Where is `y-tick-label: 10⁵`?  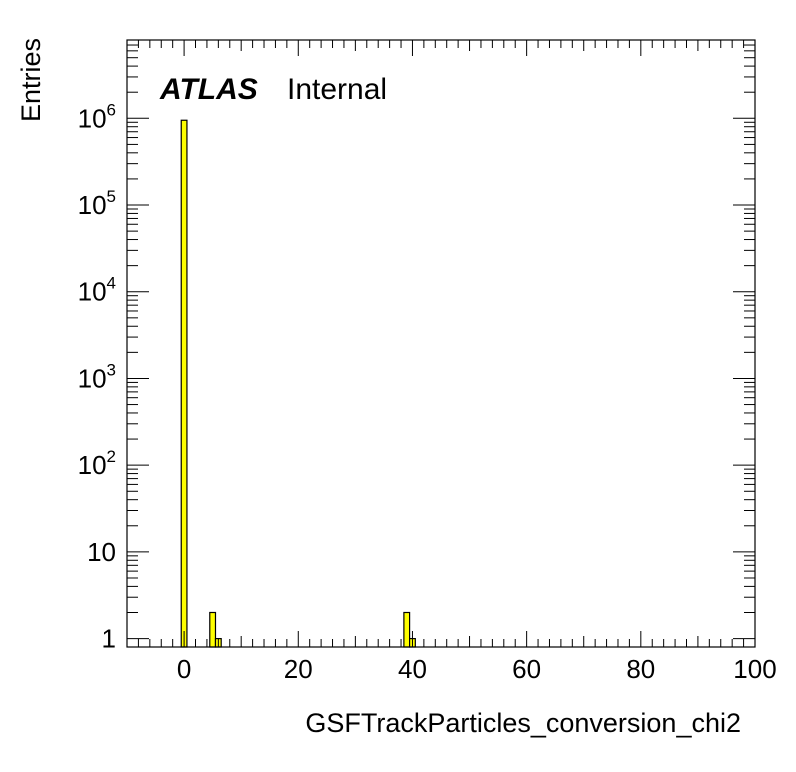
y-tick-label: 10⁵ is located at coordinates (97, 203).